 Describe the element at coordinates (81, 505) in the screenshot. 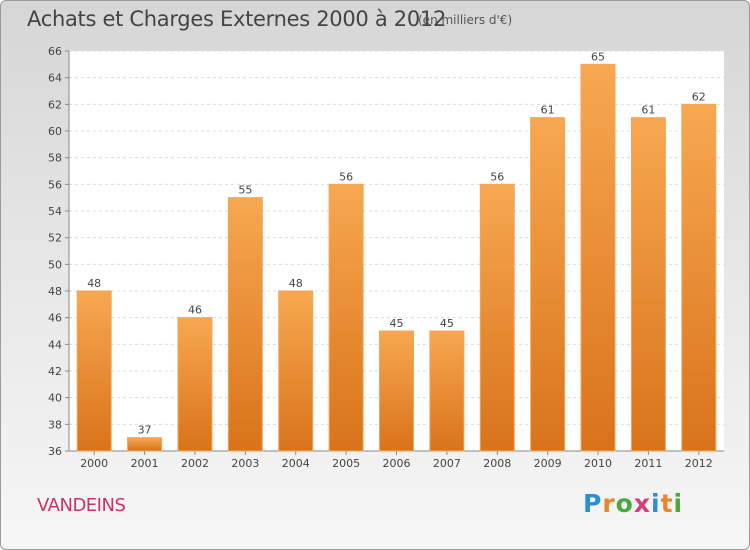

I see `commune-name: VANDEINS` at that location.